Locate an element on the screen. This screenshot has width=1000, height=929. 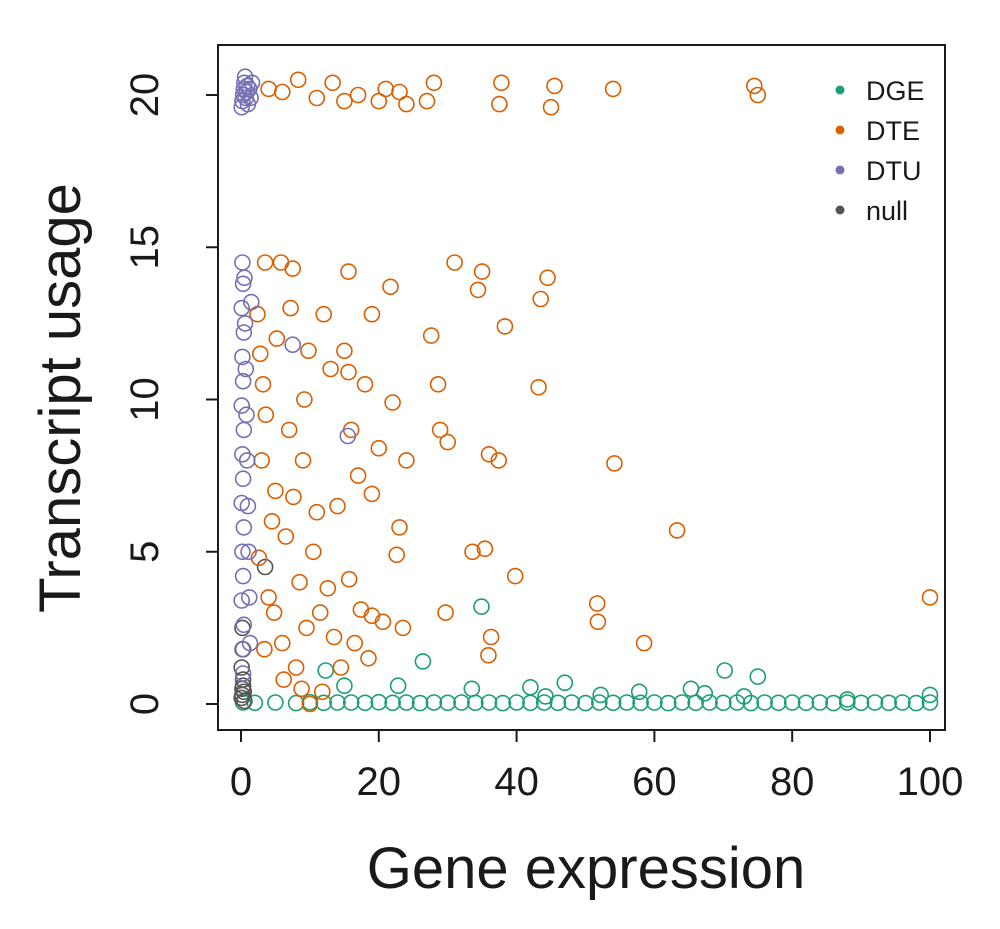
x-tick-label: 60 is located at coordinates (654, 782).